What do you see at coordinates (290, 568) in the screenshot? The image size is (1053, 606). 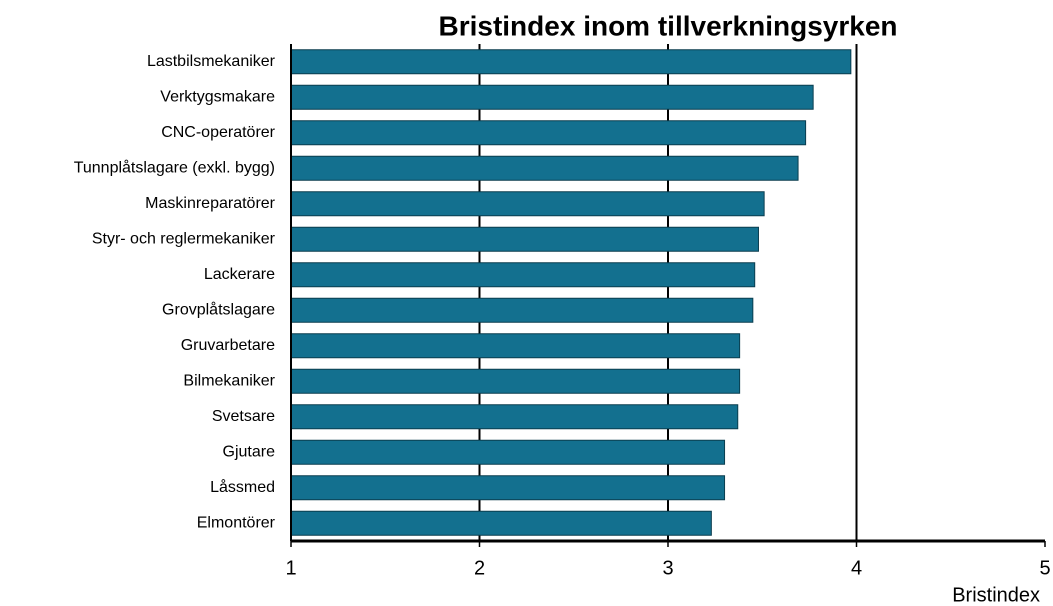 I see `x-tick-label: 1` at bounding box center [290, 568].